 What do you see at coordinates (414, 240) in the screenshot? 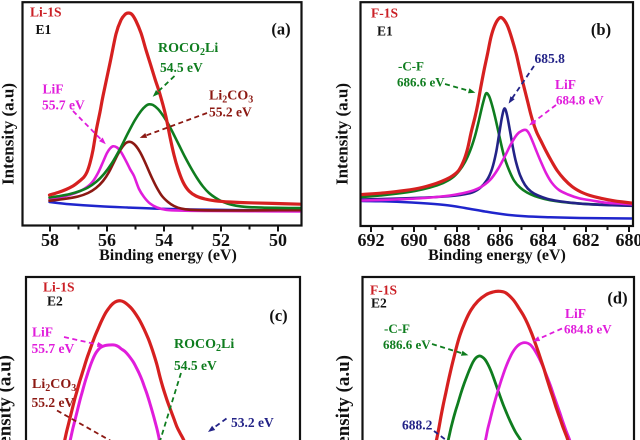
I see `svg-text: 690` at bounding box center [414, 240].